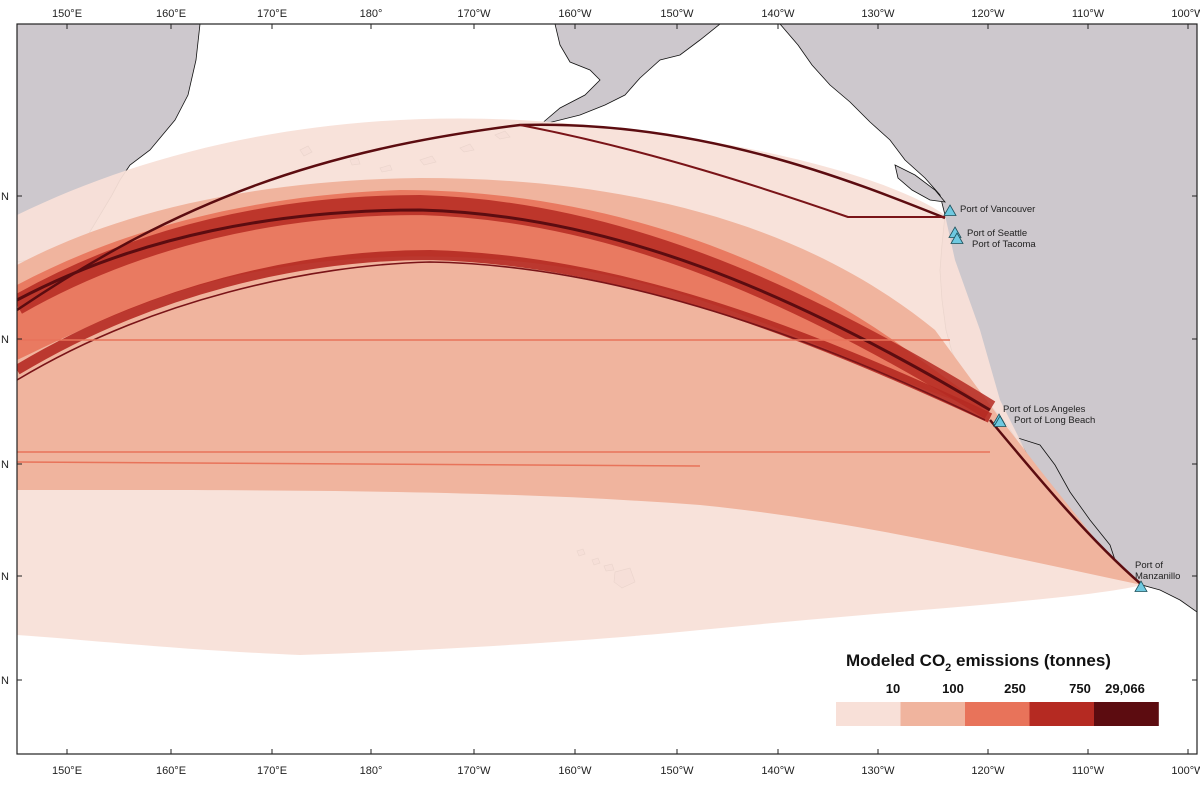 This screenshot has width=1200, height=792. Describe the element at coordinates (272, 14) in the screenshot. I see `lon-tick-label-top: 170°E` at that location.